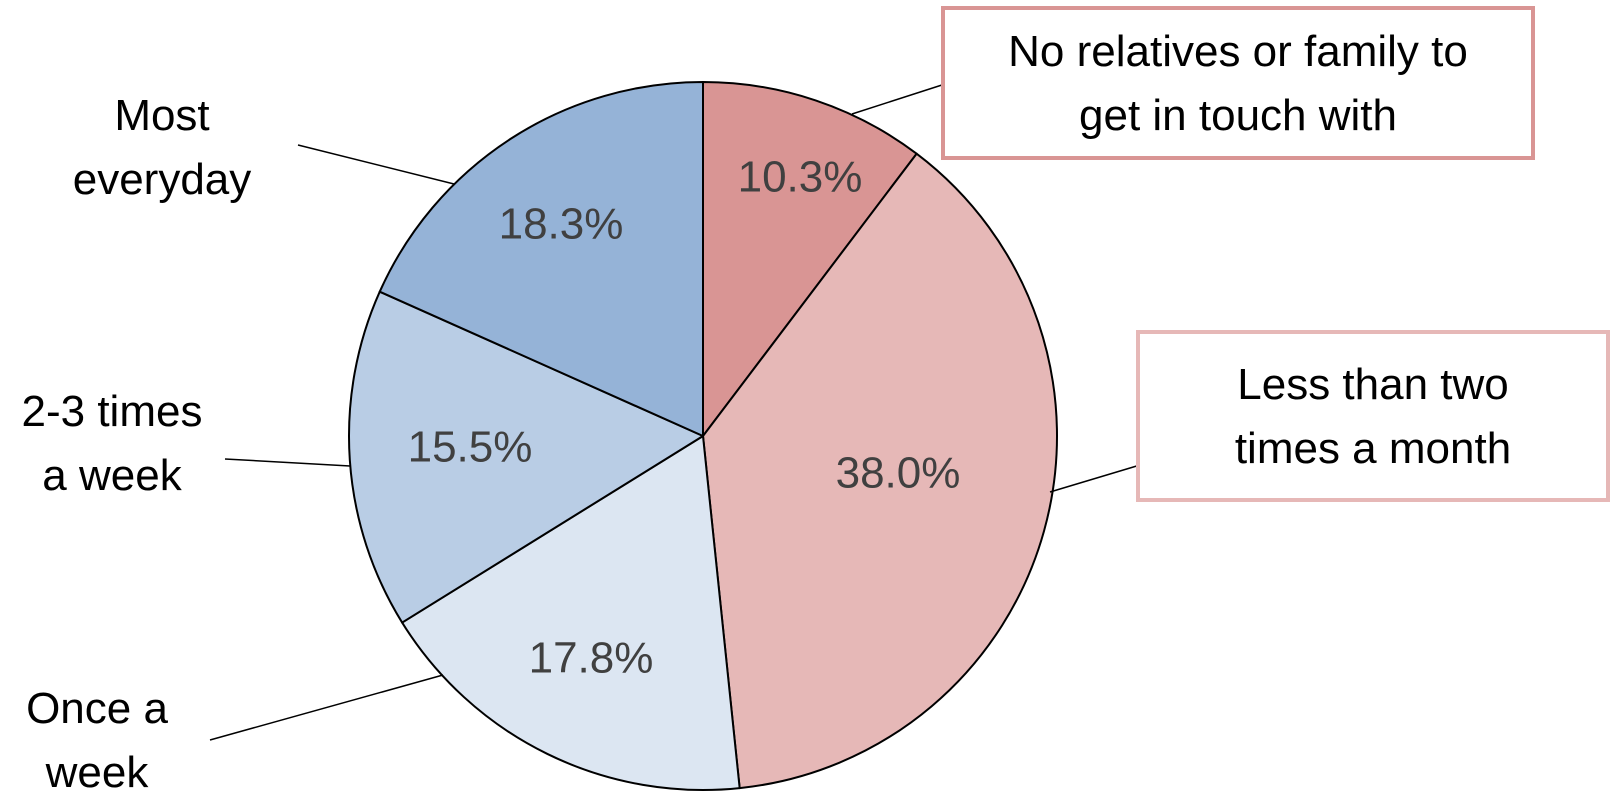 This screenshot has height=793, width=1616. Describe the element at coordinates (898, 473) in the screenshot. I see `data-label-less-than-two-times-a-month: 38.0%` at that location.